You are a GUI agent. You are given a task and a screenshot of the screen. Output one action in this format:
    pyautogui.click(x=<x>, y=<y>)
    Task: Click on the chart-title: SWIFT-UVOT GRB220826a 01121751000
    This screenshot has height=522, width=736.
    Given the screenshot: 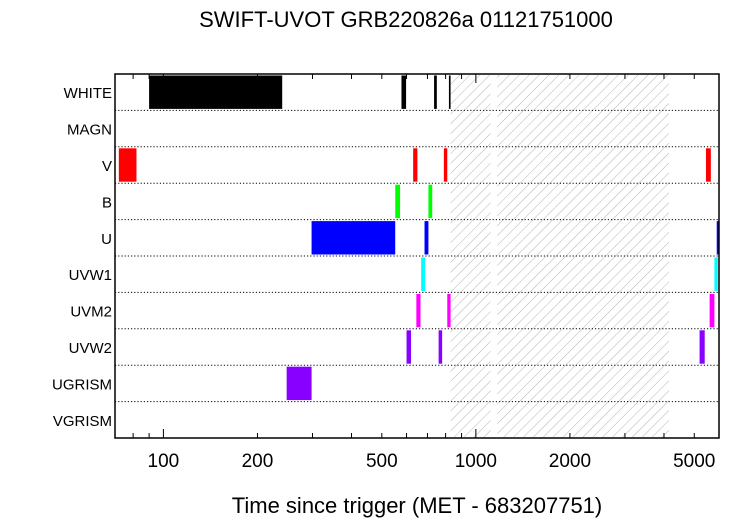 What is the action you would take?
    pyautogui.click(x=406, y=19)
    